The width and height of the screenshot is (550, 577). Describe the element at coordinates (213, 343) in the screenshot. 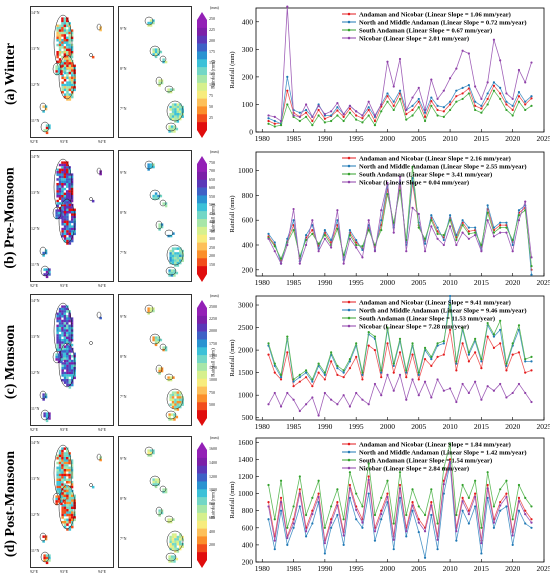

I see `colorbar-tick: 1750` at that location.